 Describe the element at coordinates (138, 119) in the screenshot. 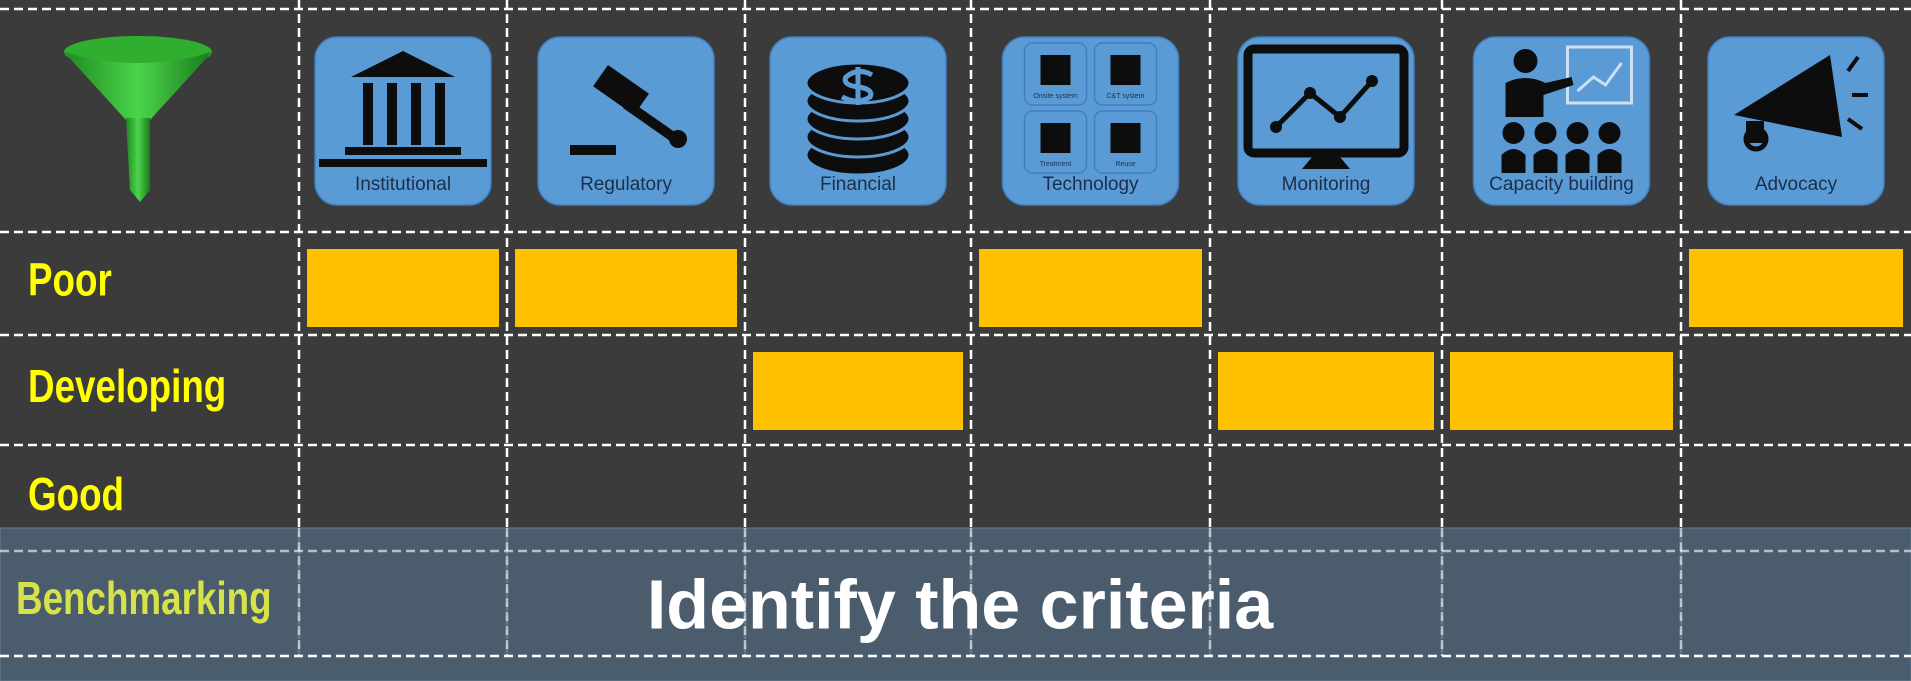

I see `funnel-icon` at that location.